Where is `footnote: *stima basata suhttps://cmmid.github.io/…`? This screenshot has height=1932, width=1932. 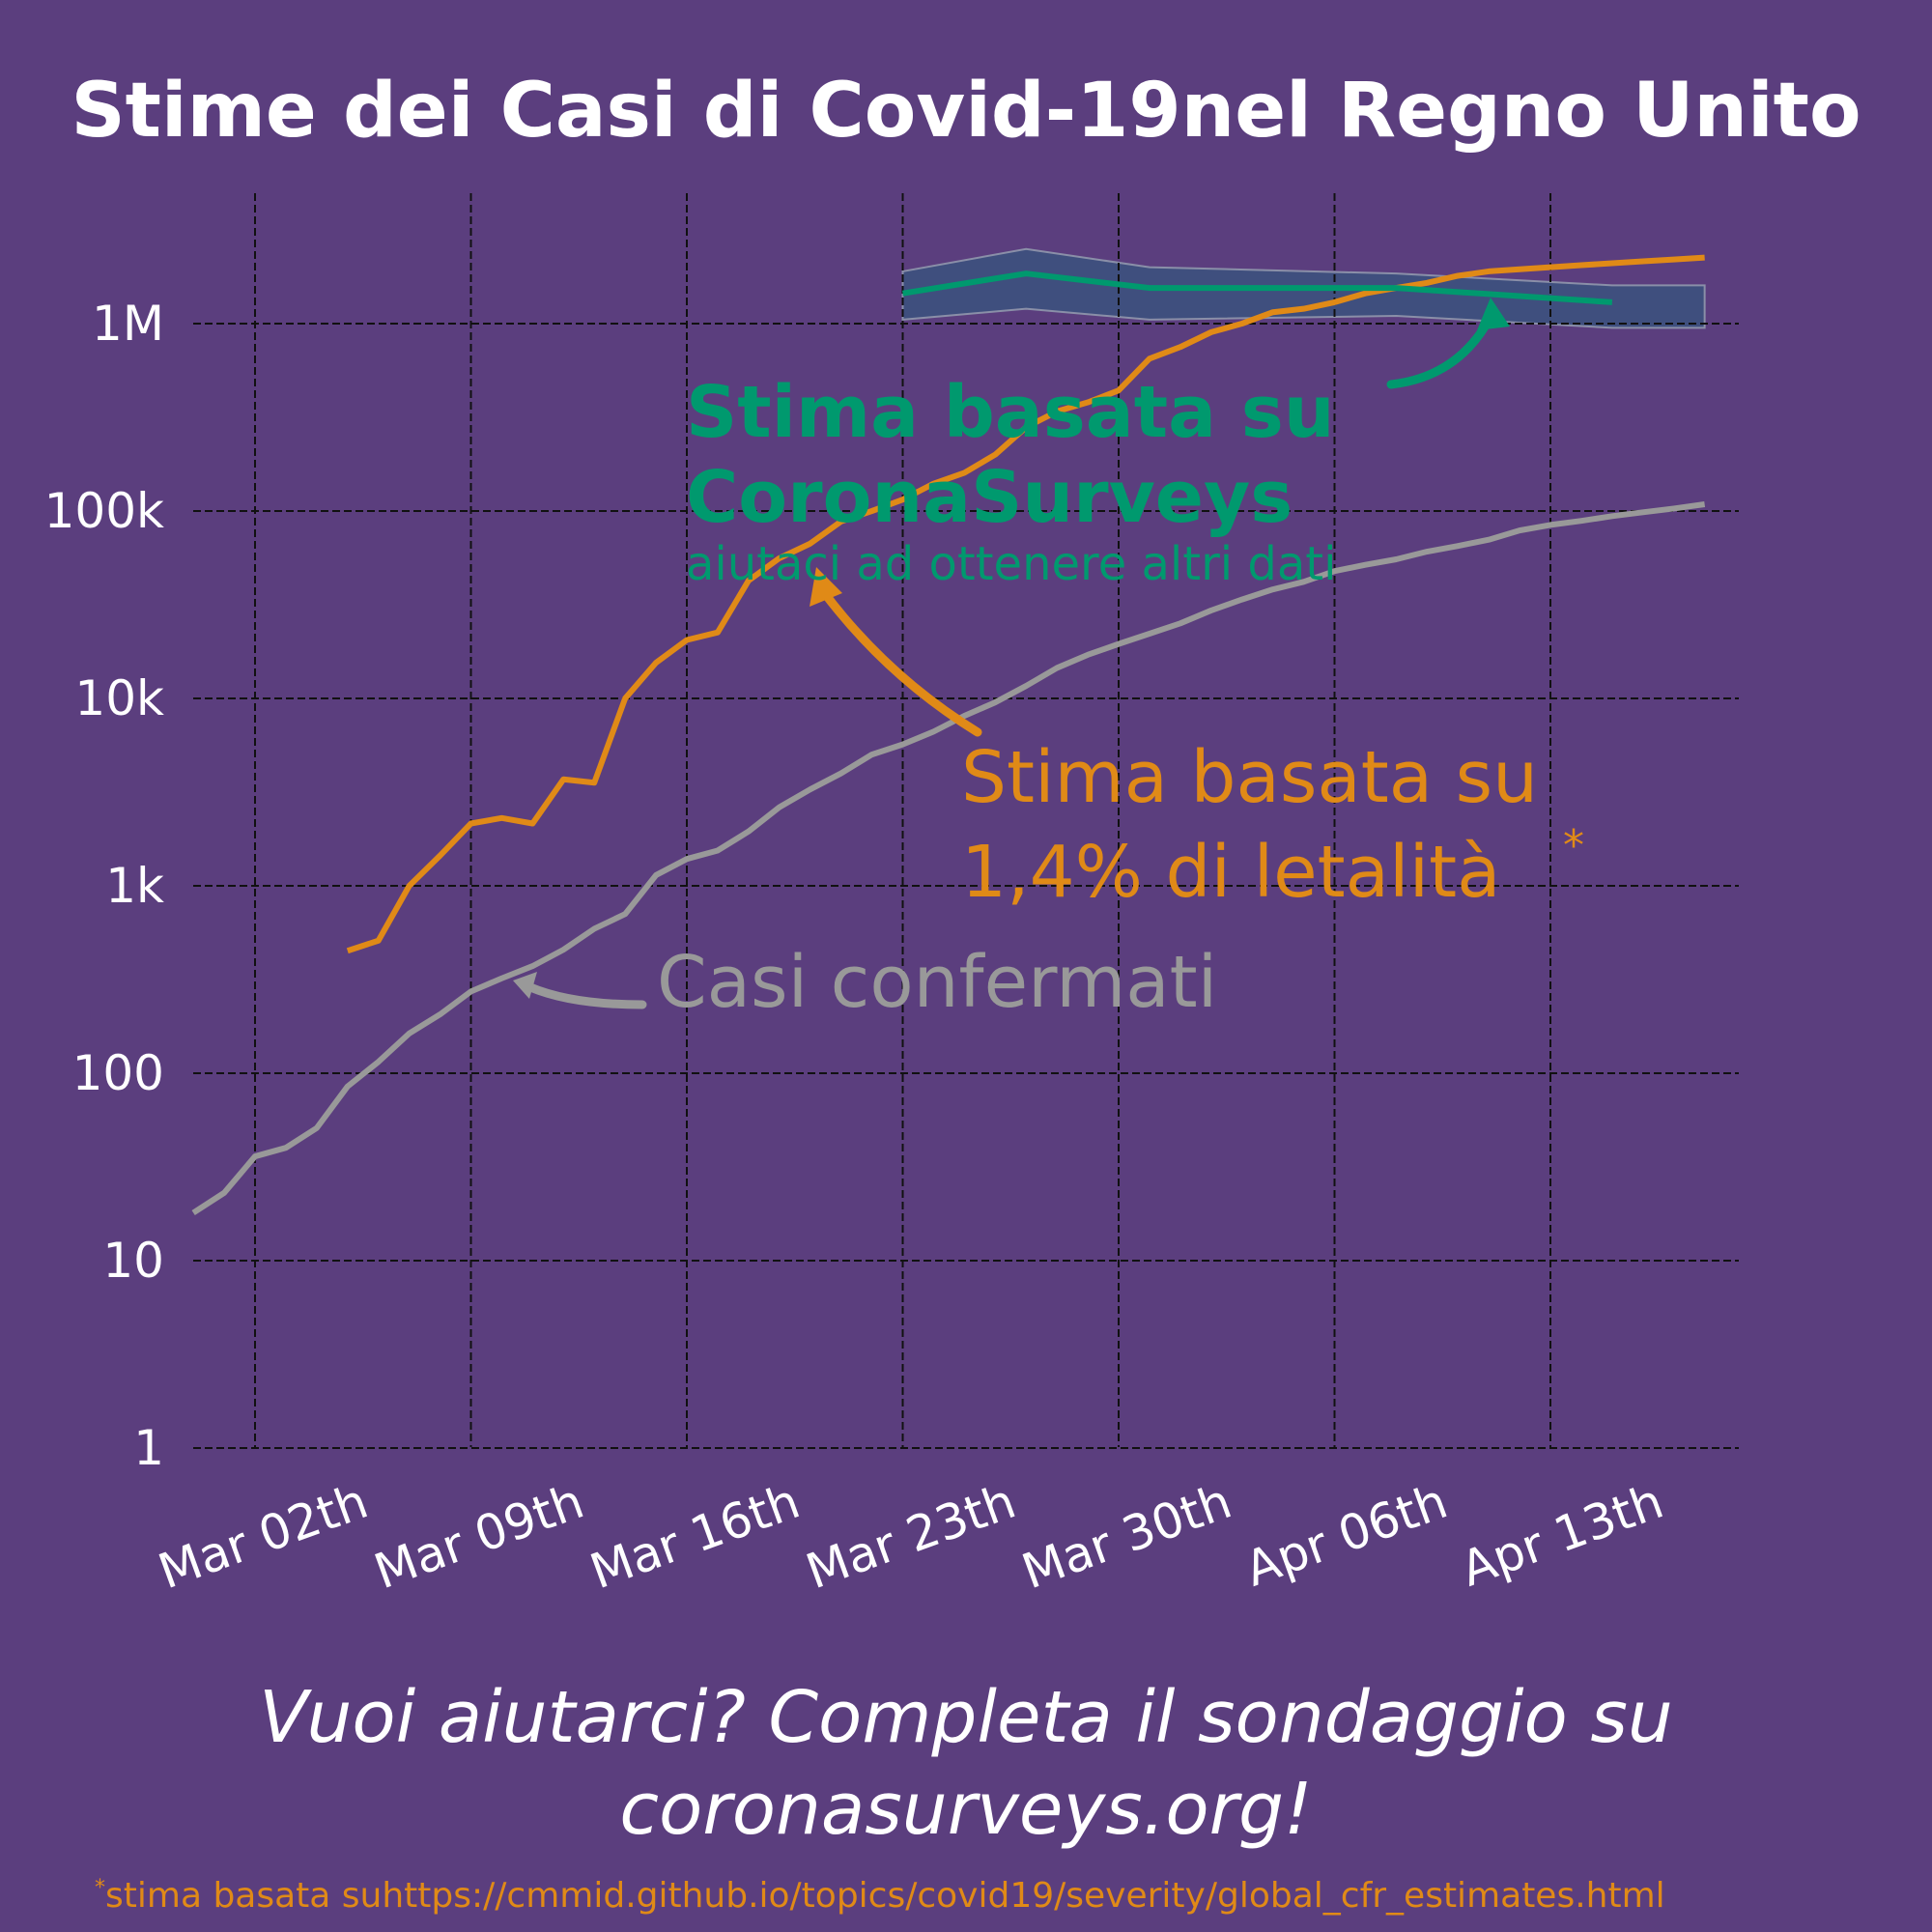
footnote: *stima basata suhttps://cmmid.github.io/… is located at coordinates (880, 1896).